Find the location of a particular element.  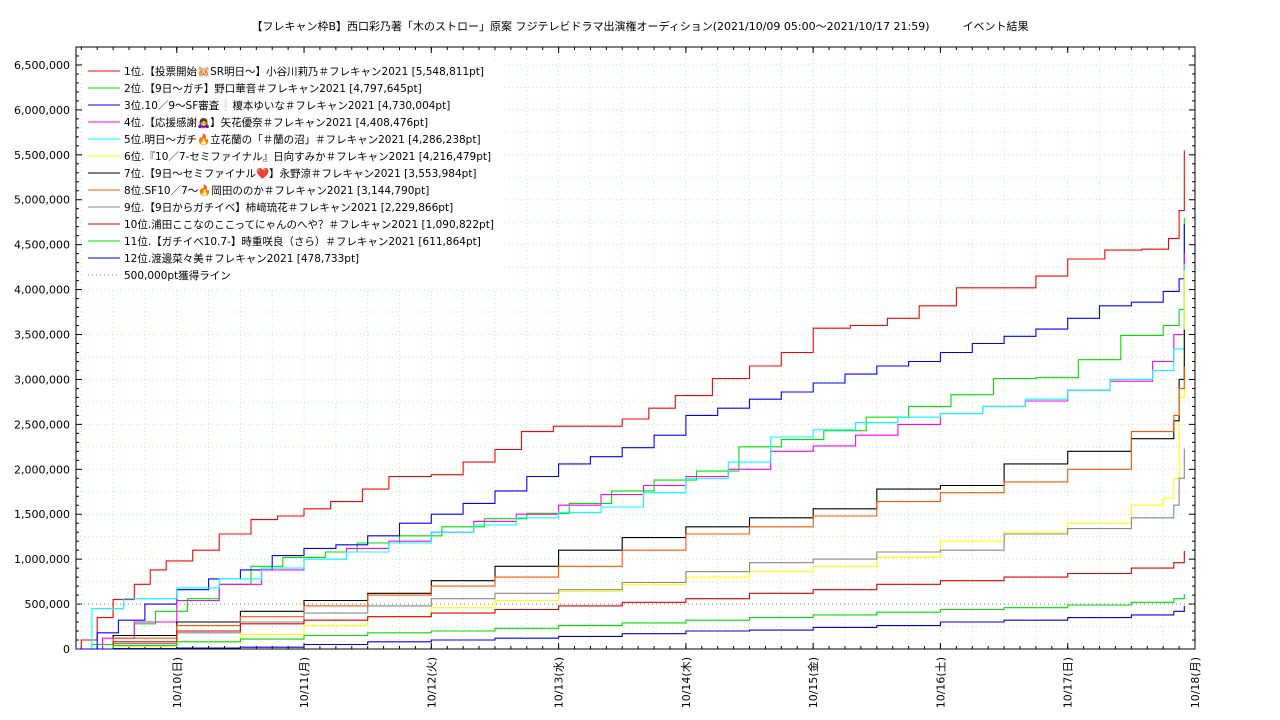

x-tick-label: 10/14(木) is located at coordinates (686, 682).